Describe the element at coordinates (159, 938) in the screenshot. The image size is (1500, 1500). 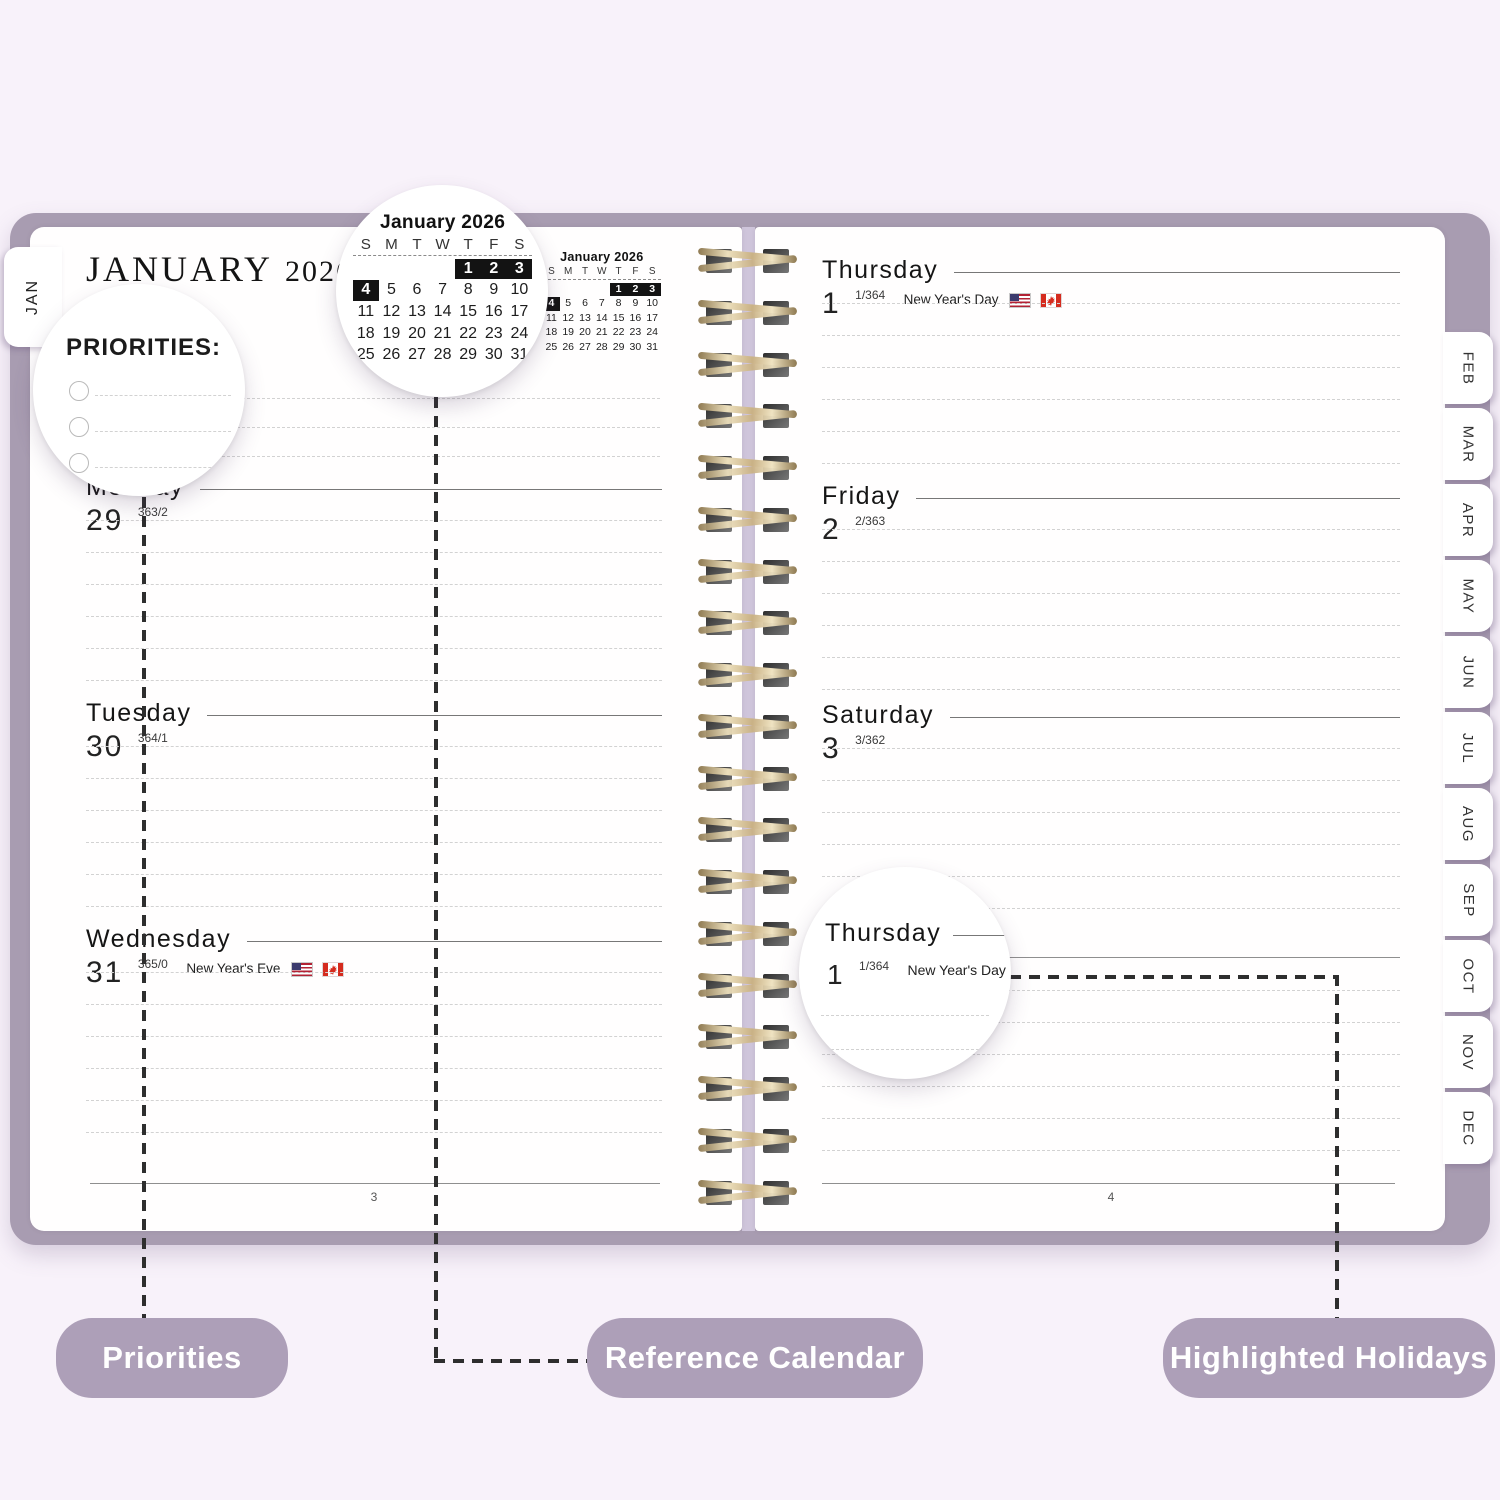
I see `day-name: Wednesday` at that location.